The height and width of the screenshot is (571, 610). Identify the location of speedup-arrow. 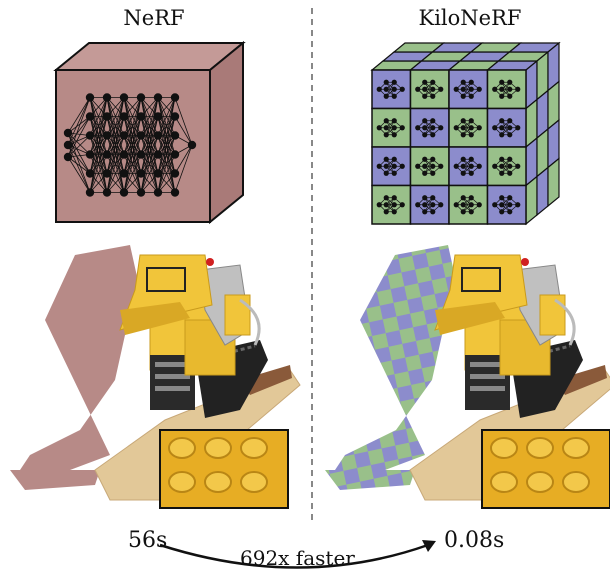
(294, 556).